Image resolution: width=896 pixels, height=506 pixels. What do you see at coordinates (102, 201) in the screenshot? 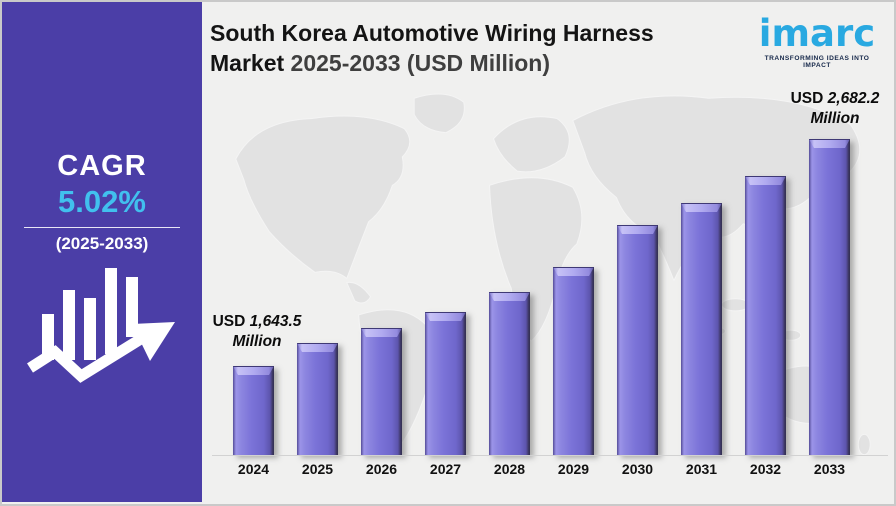
I see `cagr-value: 5.02%` at bounding box center [102, 201].